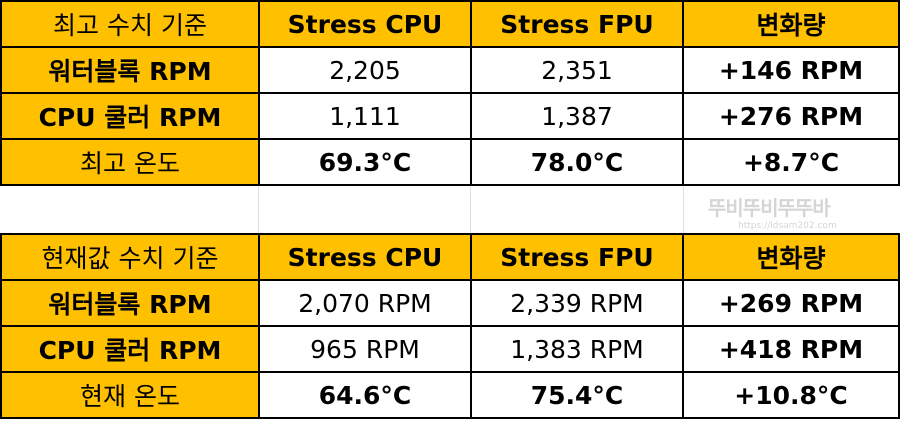  I want to click on cell-change: +146 RPM, so click(791, 70).